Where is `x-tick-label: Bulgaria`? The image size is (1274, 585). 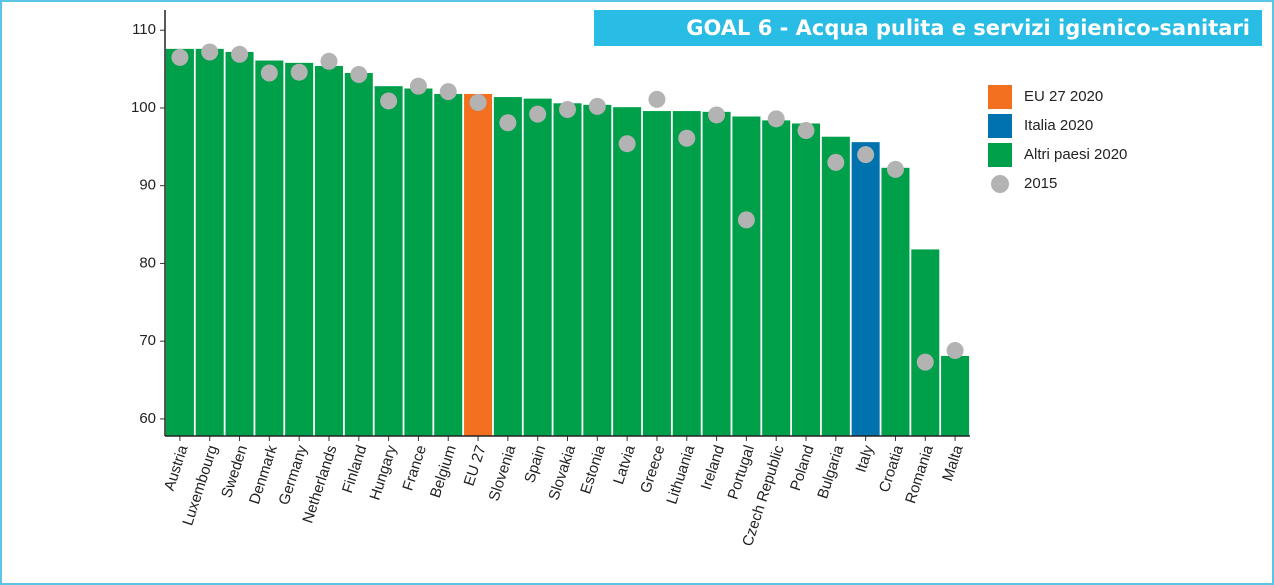 x-tick-label: Bulgaria is located at coordinates (830, 472).